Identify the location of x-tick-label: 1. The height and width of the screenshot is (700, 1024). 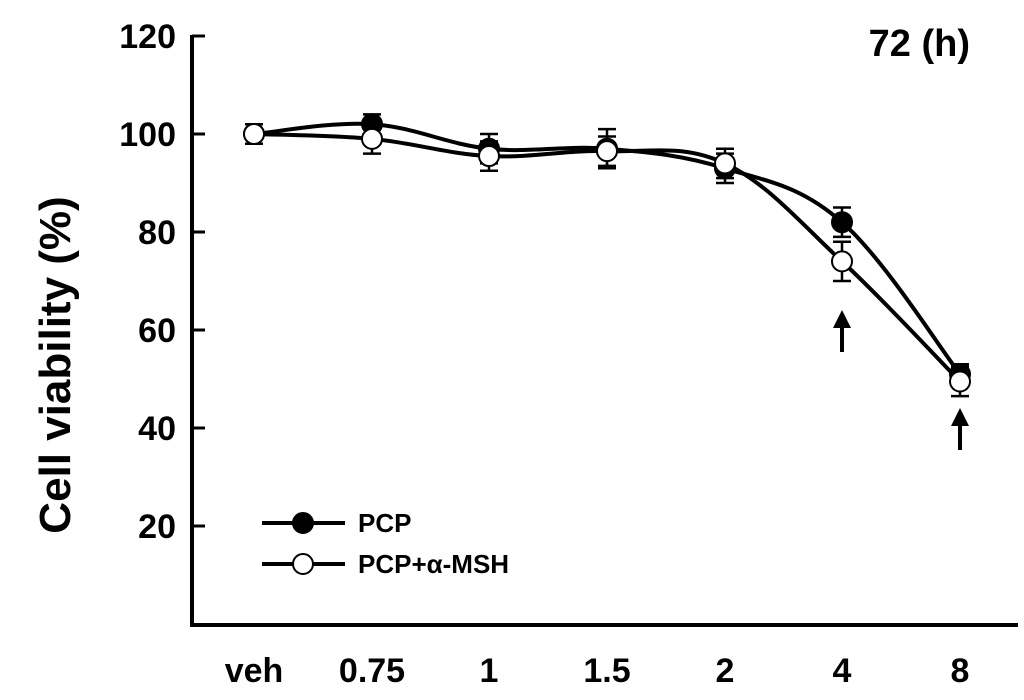
(489, 671).